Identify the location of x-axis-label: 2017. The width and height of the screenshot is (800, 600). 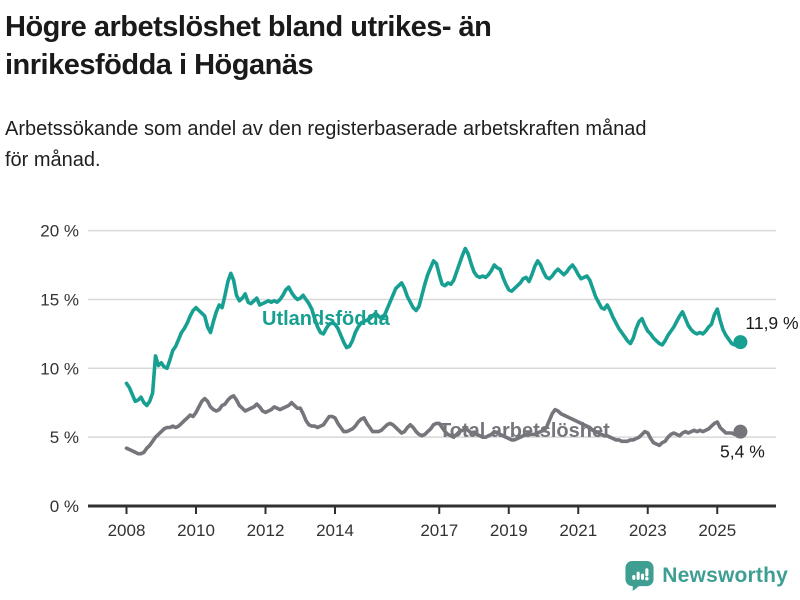
(439, 530).